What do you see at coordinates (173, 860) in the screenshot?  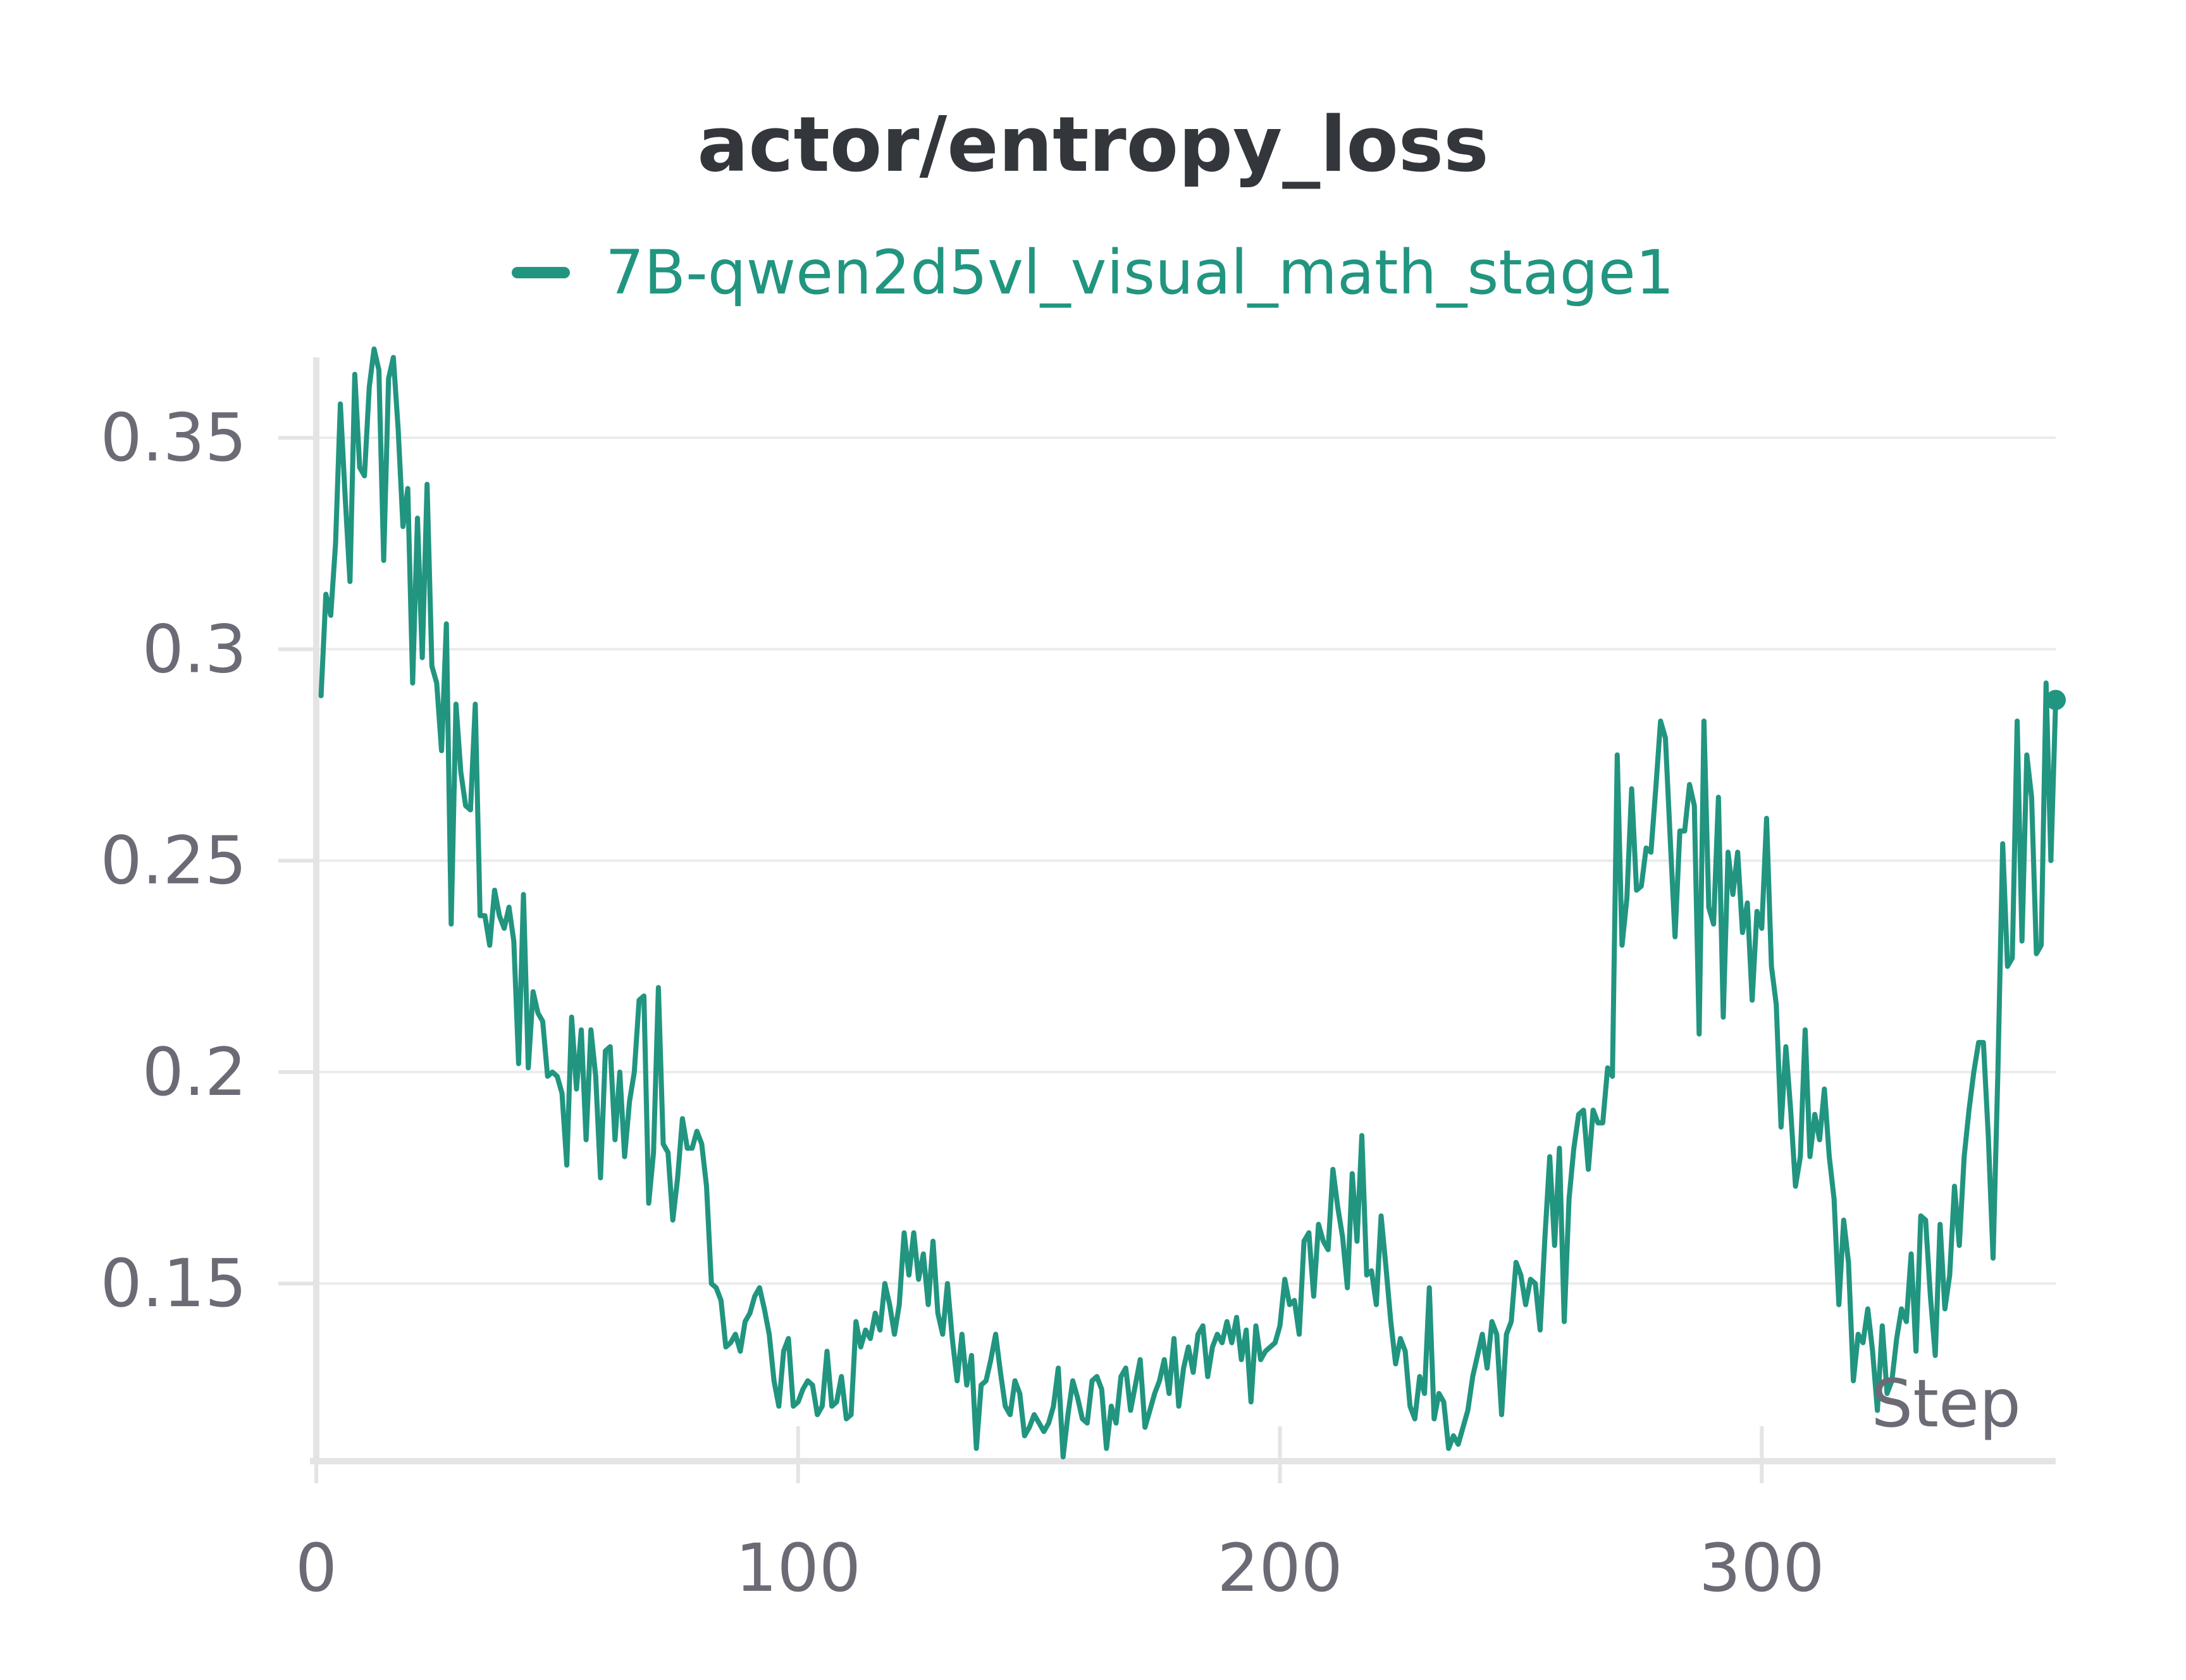 I see `y-tick-label: 0.25` at bounding box center [173, 860].